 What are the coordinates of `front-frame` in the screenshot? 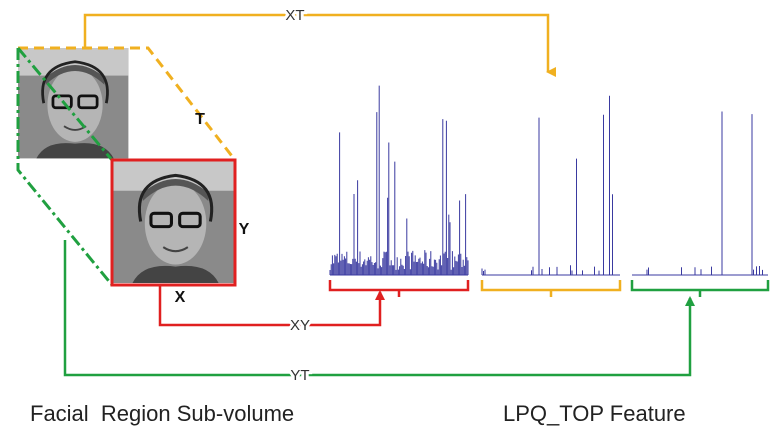 It's located at (173, 222).